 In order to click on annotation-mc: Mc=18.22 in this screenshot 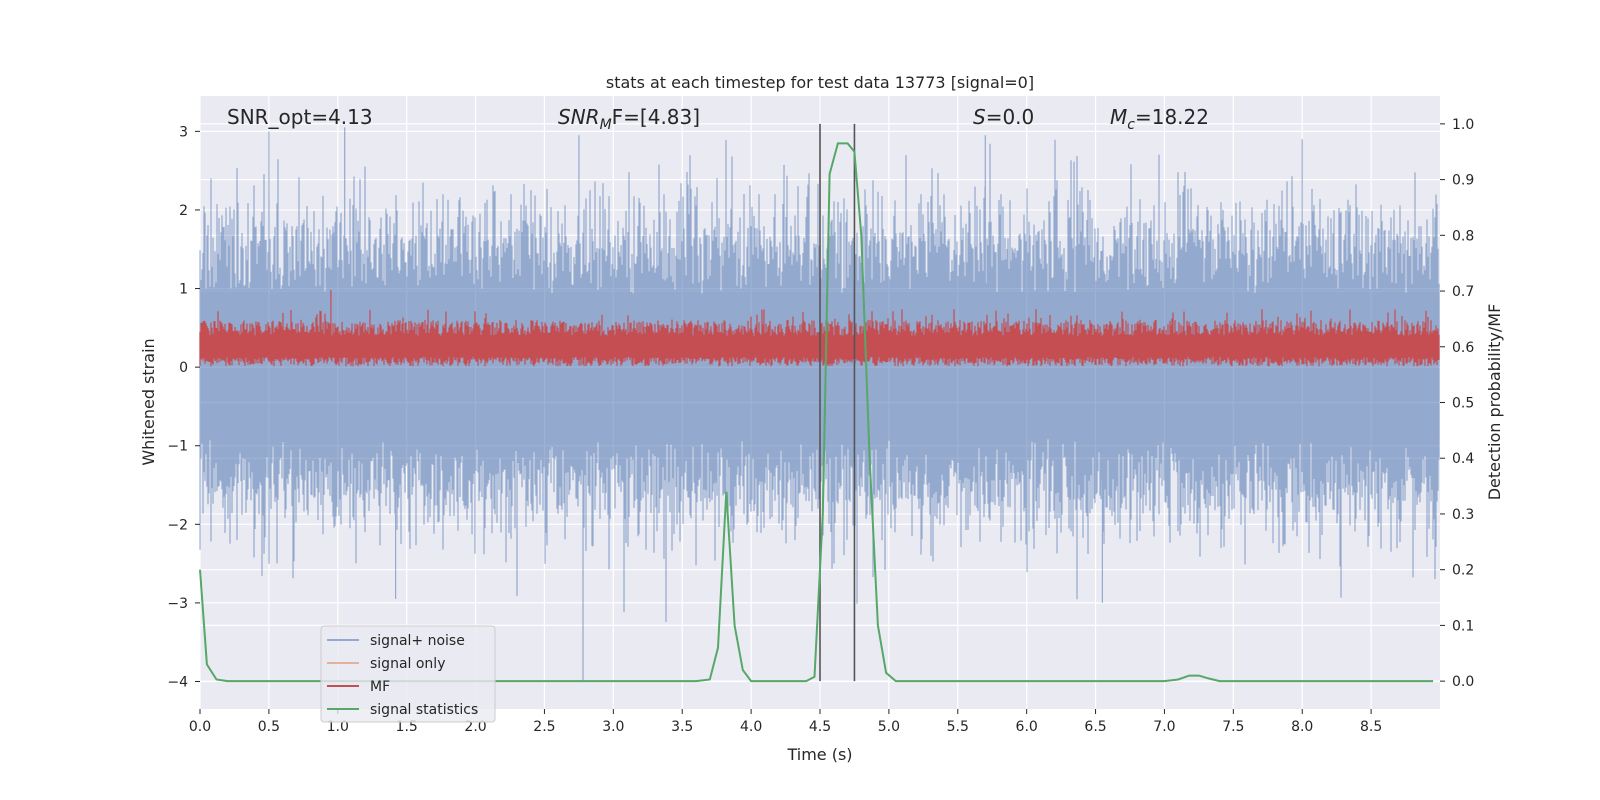, I will do `click(1159, 119)`.